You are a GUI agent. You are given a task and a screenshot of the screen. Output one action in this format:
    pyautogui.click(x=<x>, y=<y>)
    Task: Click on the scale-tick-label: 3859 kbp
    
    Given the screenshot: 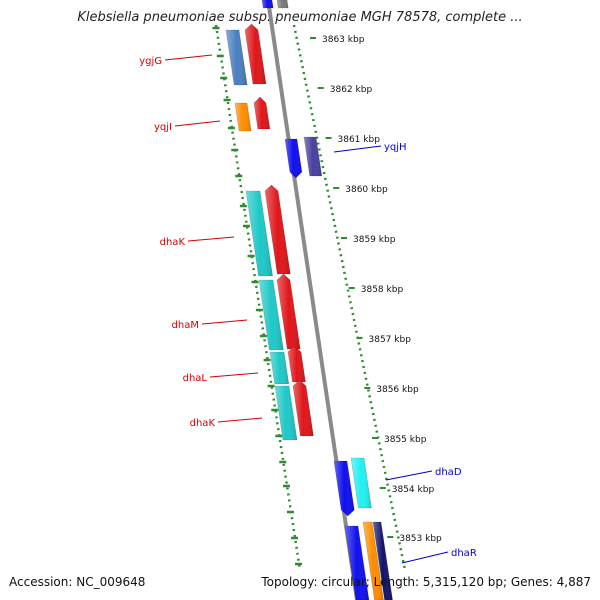 What is the action you would take?
    pyautogui.click(x=374, y=240)
    